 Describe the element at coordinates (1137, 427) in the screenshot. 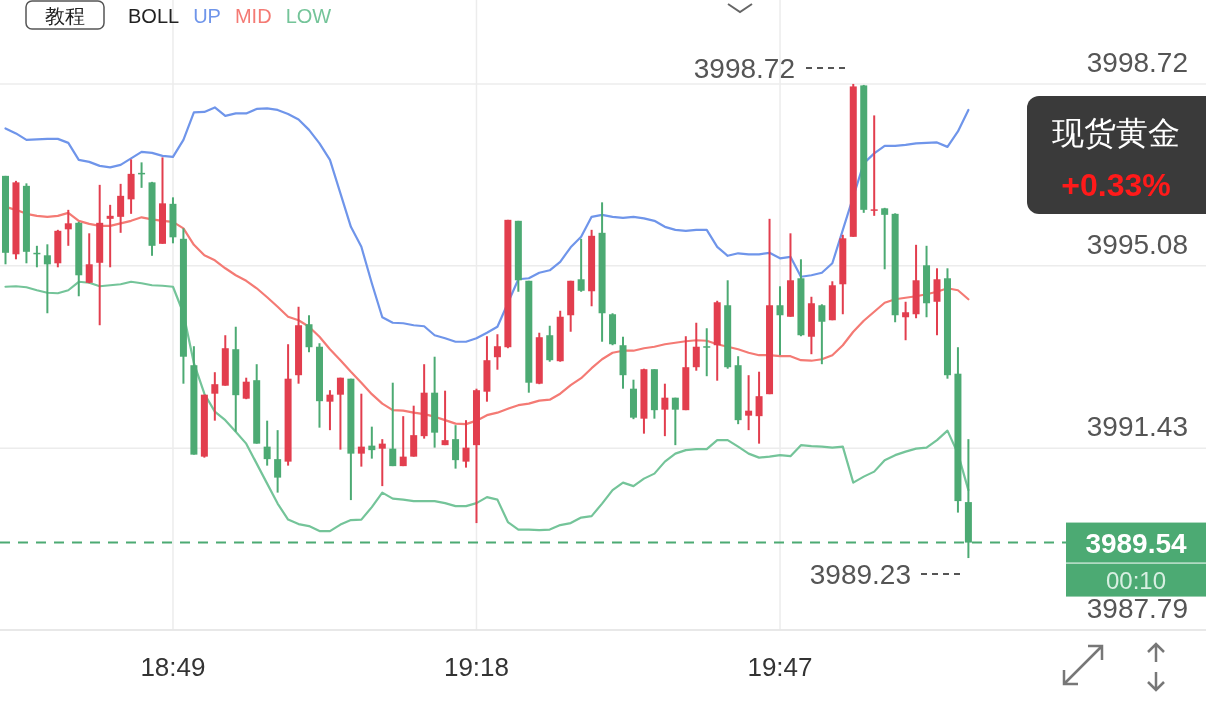

I see `y-tick-label: 3991.43` at that location.